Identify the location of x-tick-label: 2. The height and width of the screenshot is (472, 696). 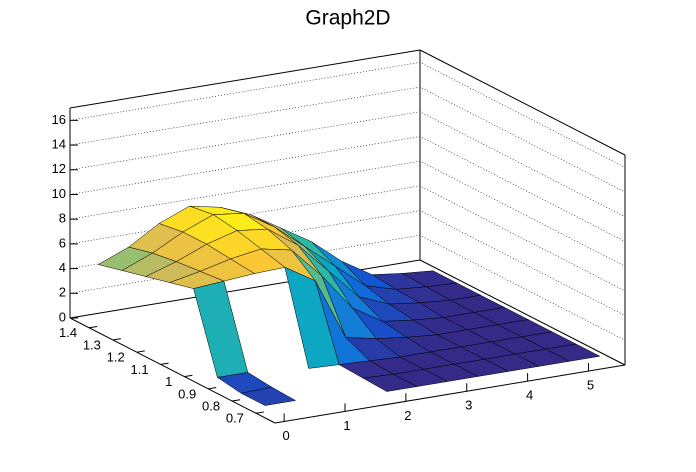
(407, 415).